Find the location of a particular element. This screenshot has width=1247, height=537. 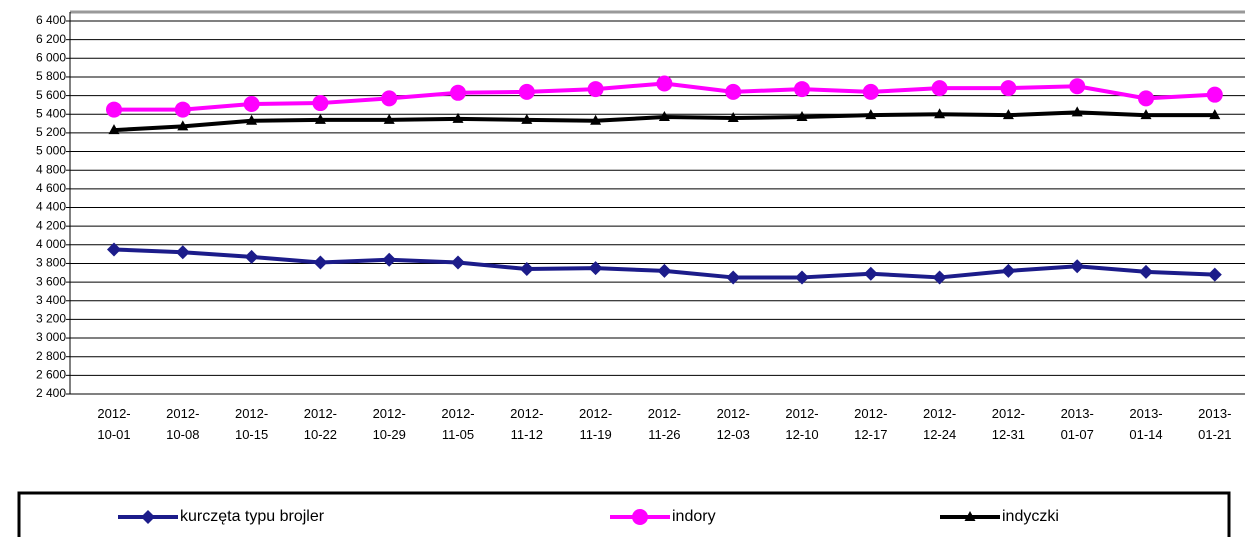

x-tick-label: 2012-12-17 is located at coordinates (870, 424).